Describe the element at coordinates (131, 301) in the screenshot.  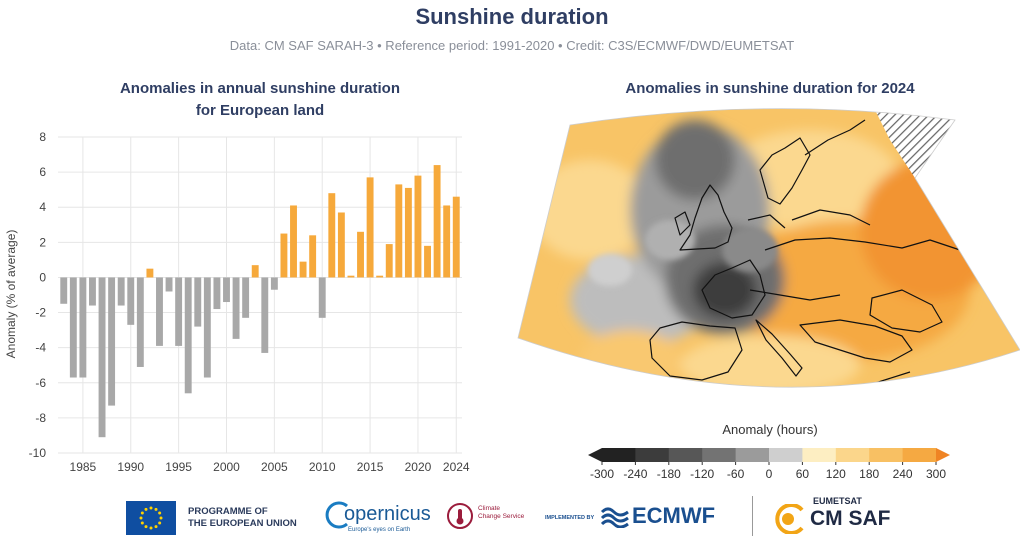
I see `bar-1990` at that location.